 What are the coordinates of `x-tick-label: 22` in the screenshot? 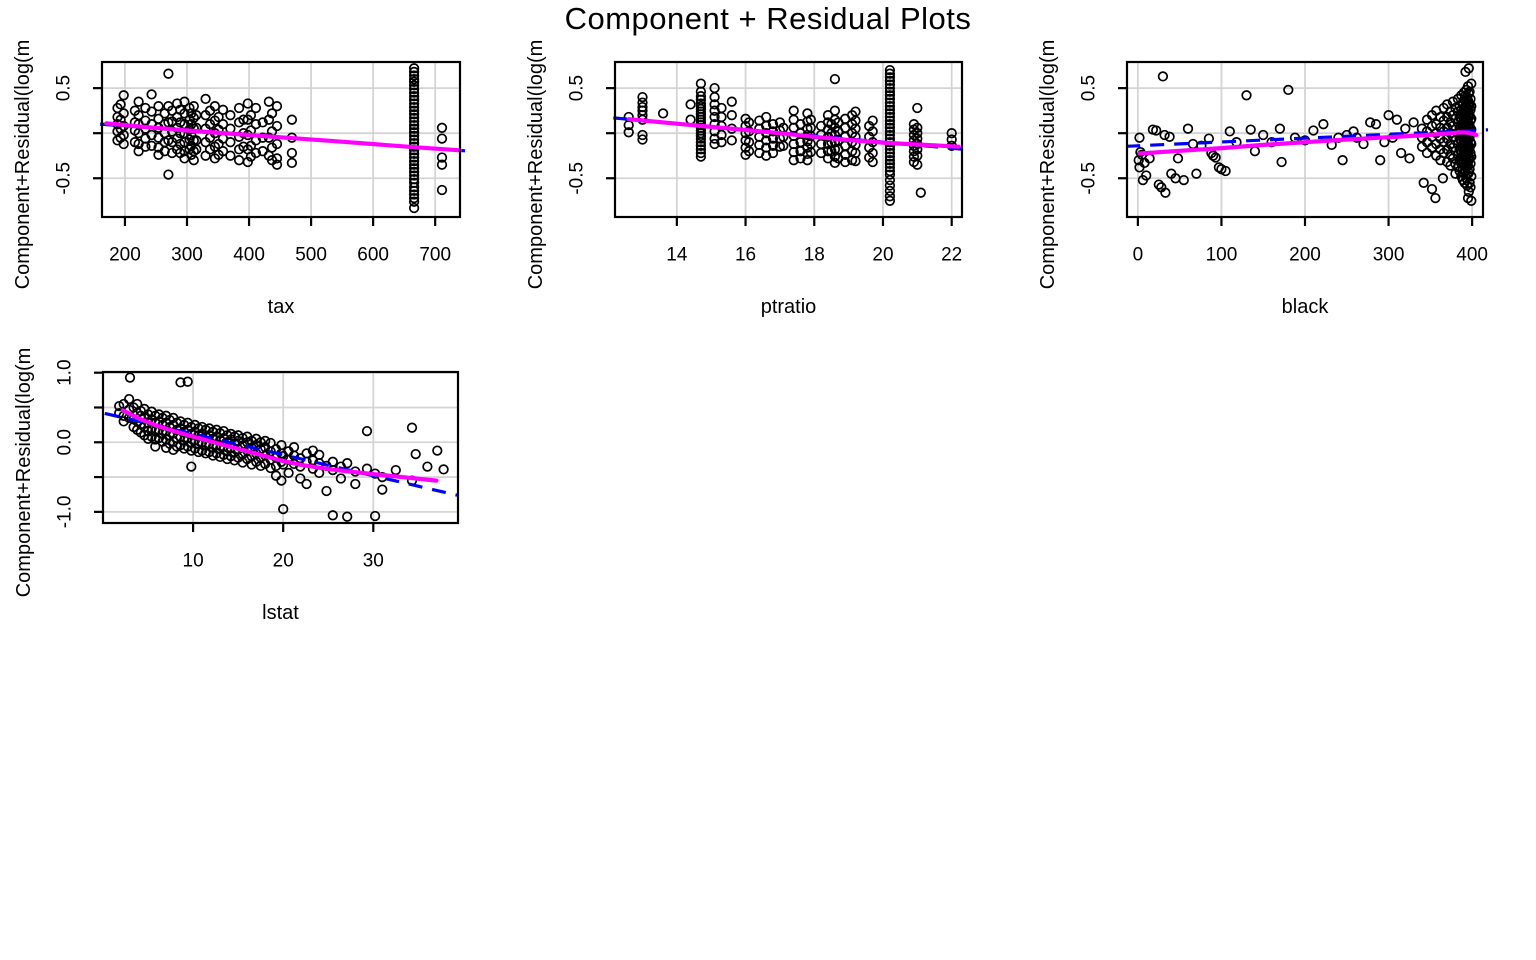 It's located at (951, 255).